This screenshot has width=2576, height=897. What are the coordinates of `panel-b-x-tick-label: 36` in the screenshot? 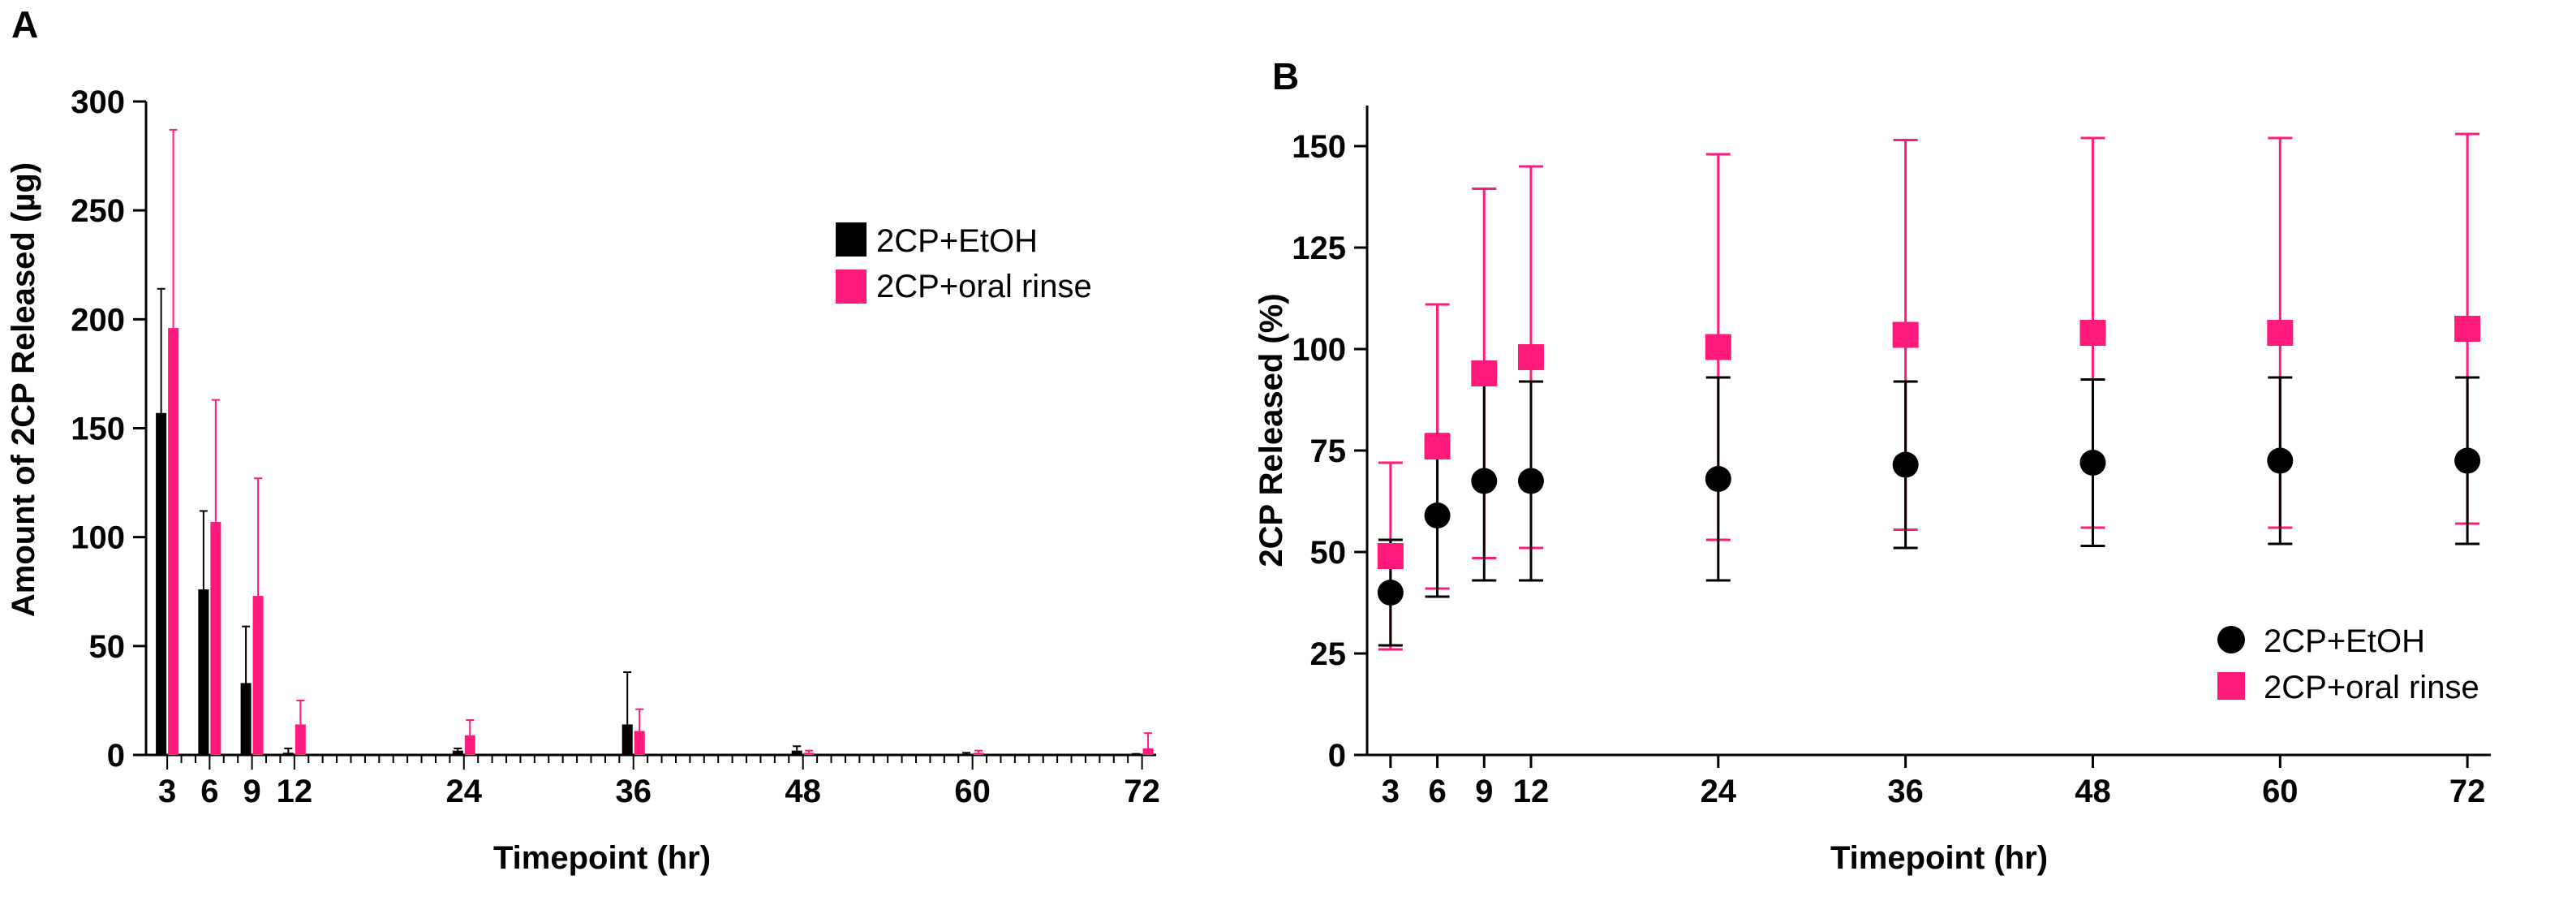 It's located at (1905, 791).